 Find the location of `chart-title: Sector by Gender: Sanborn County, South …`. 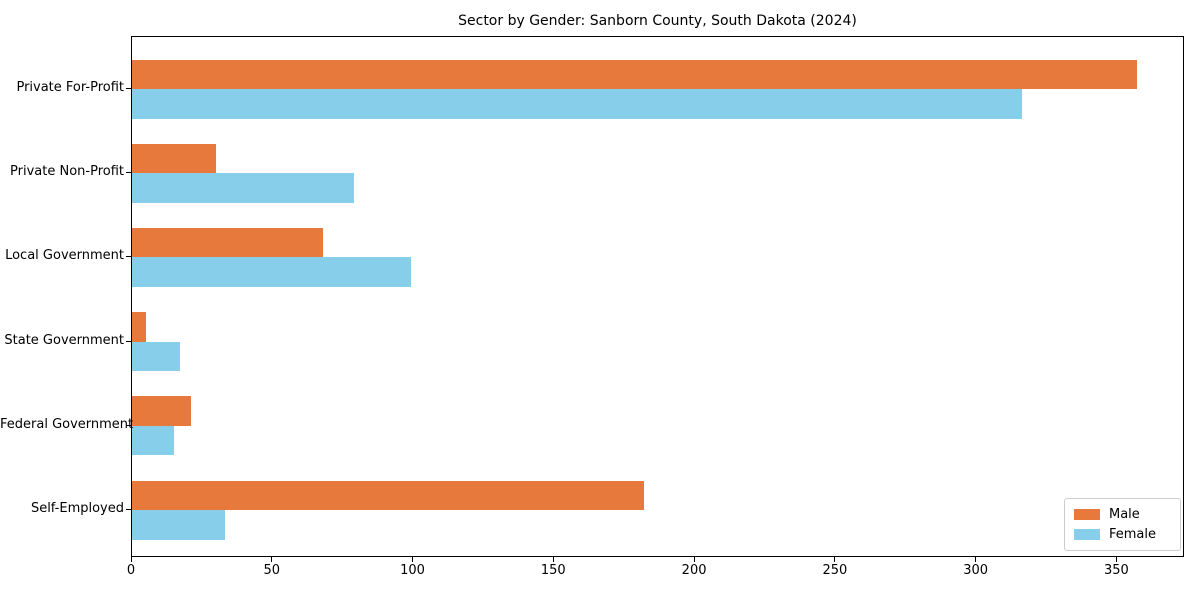

chart-title: Sector by Gender: Sanborn County, South … is located at coordinates (657, 21).